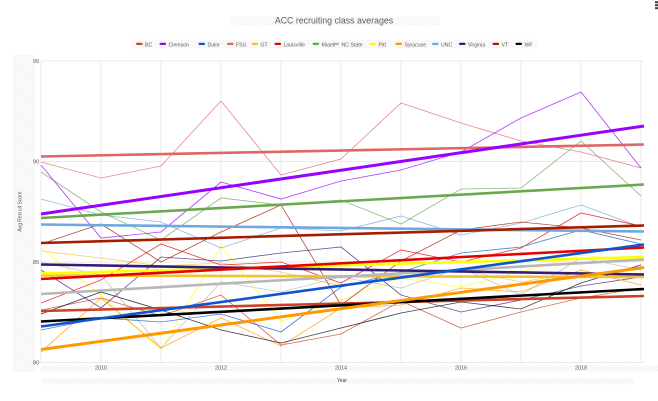 The image size is (658, 401). What do you see at coordinates (265, 45) in the screenshot?
I see `svg-text: GT` at bounding box center [265, 45].